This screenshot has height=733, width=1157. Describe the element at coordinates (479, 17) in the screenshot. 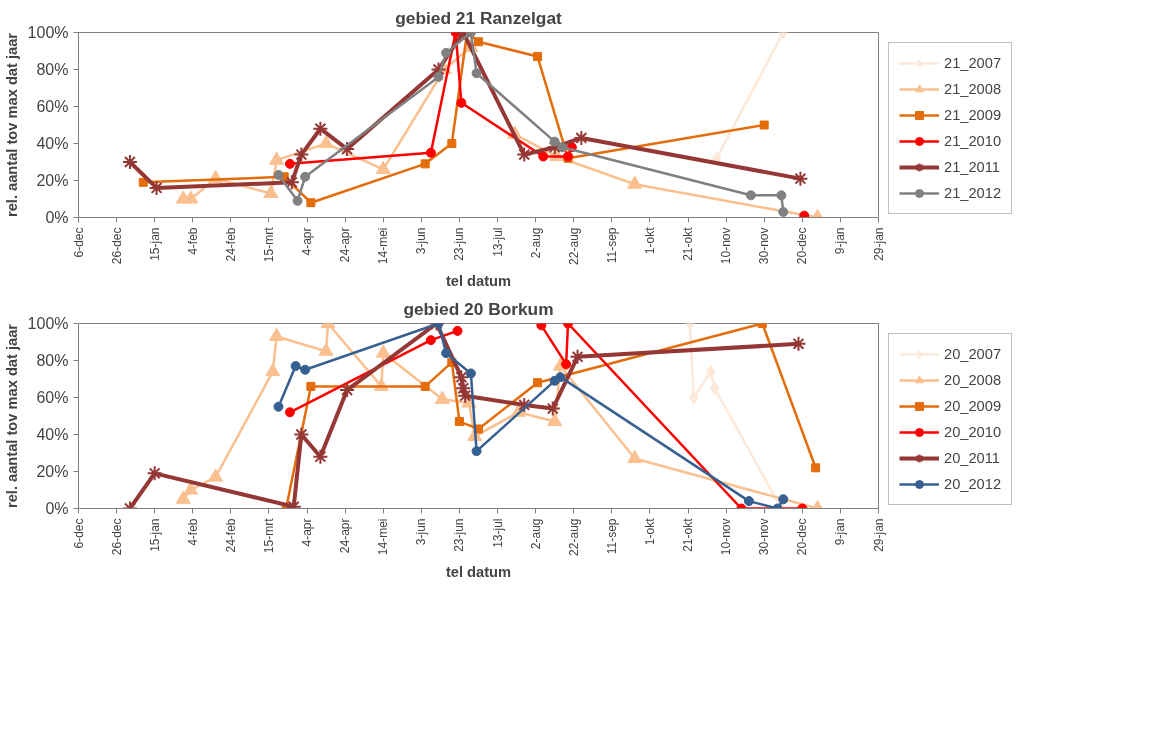

I see `chart-title: gebied 21 Ranzelgat` at that location.